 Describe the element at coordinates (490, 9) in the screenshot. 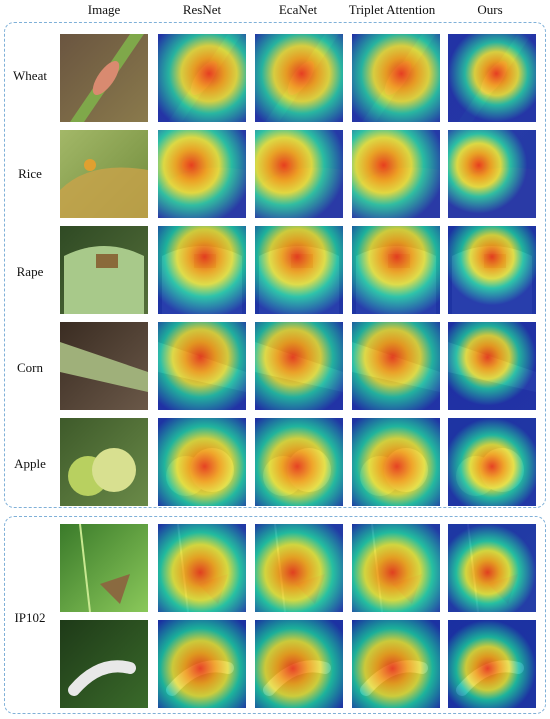

I see `column-header-ours: Ours` at that location.